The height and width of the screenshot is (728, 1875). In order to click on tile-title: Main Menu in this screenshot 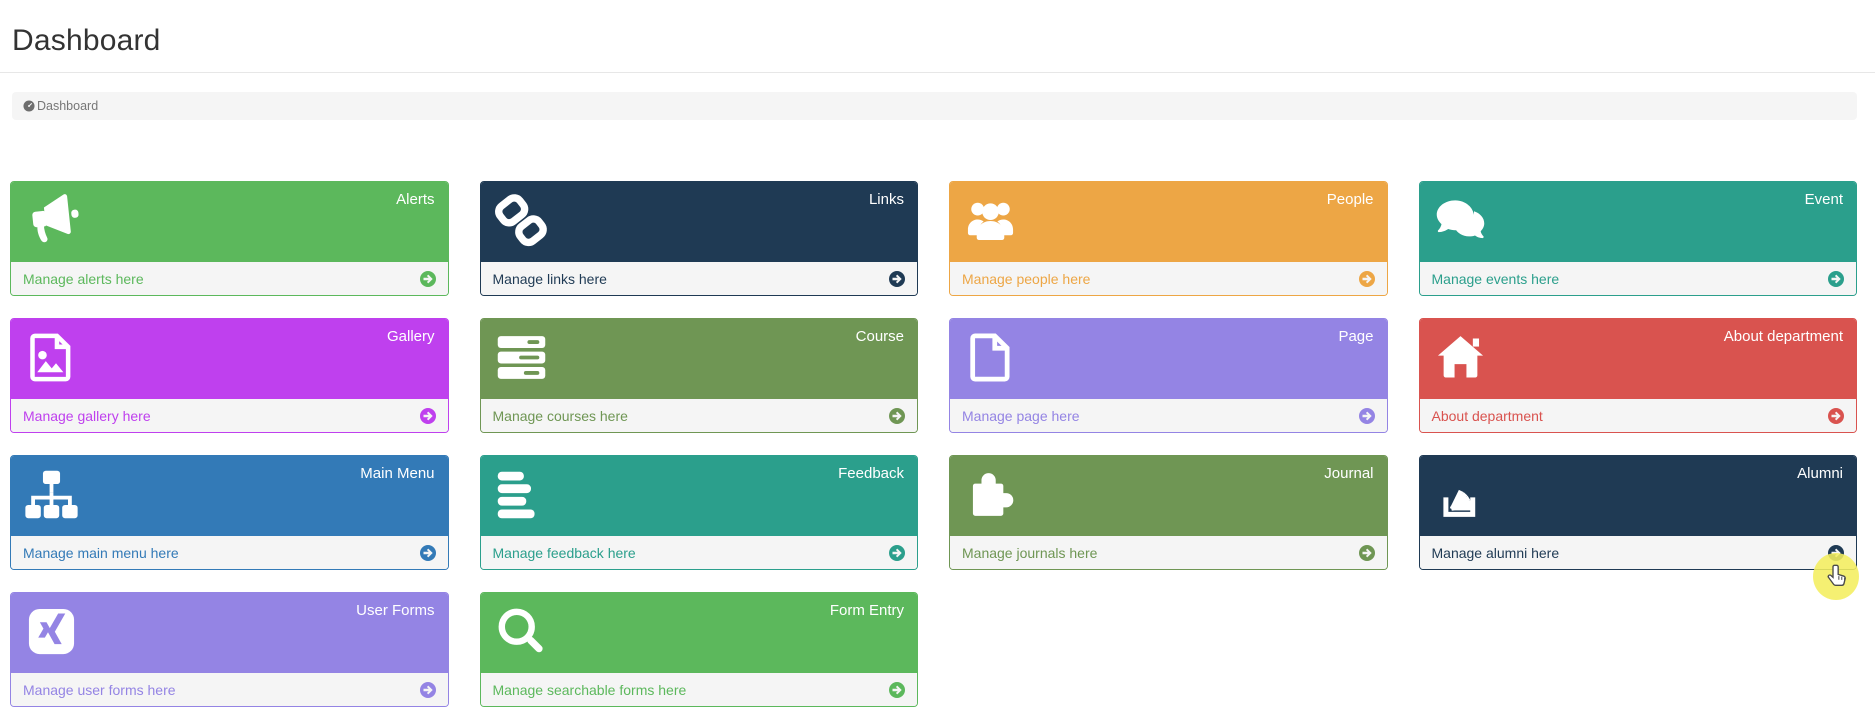, I will do `click(397, 473)`.